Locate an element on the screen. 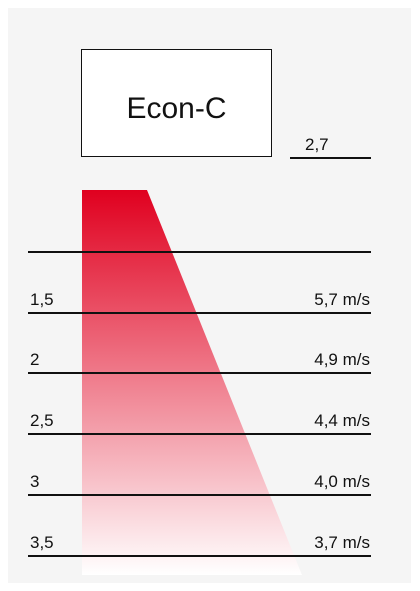 Image resolution: width=420 pixels, height=591 pixels. velocity-label: 4,9 m/s is located at coordinates (342, 359).